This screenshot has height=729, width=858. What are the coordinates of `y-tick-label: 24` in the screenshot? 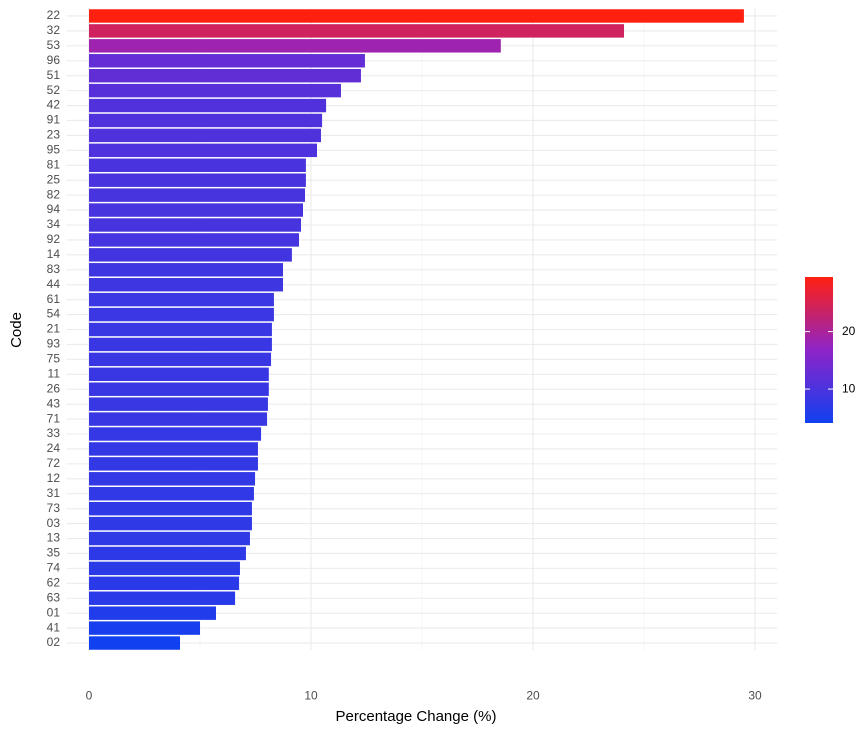 It's located at (54, 448).